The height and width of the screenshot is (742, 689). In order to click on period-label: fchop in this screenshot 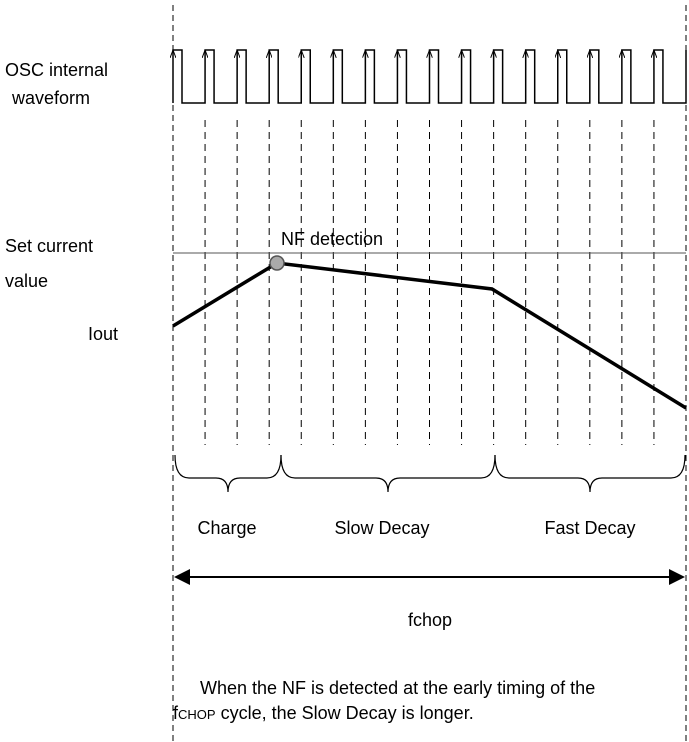, I will do `click(430, 620)`.